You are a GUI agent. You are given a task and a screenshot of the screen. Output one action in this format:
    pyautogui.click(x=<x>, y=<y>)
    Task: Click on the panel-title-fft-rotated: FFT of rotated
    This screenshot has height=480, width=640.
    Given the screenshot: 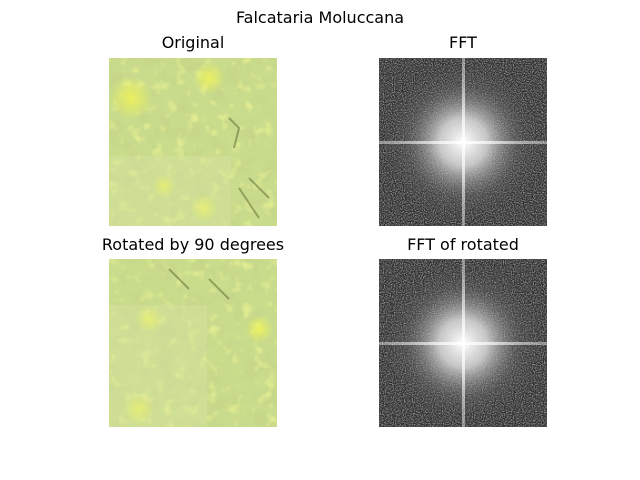 What is the action you would take?
    pyautogui.click(x=463, y=244)
    